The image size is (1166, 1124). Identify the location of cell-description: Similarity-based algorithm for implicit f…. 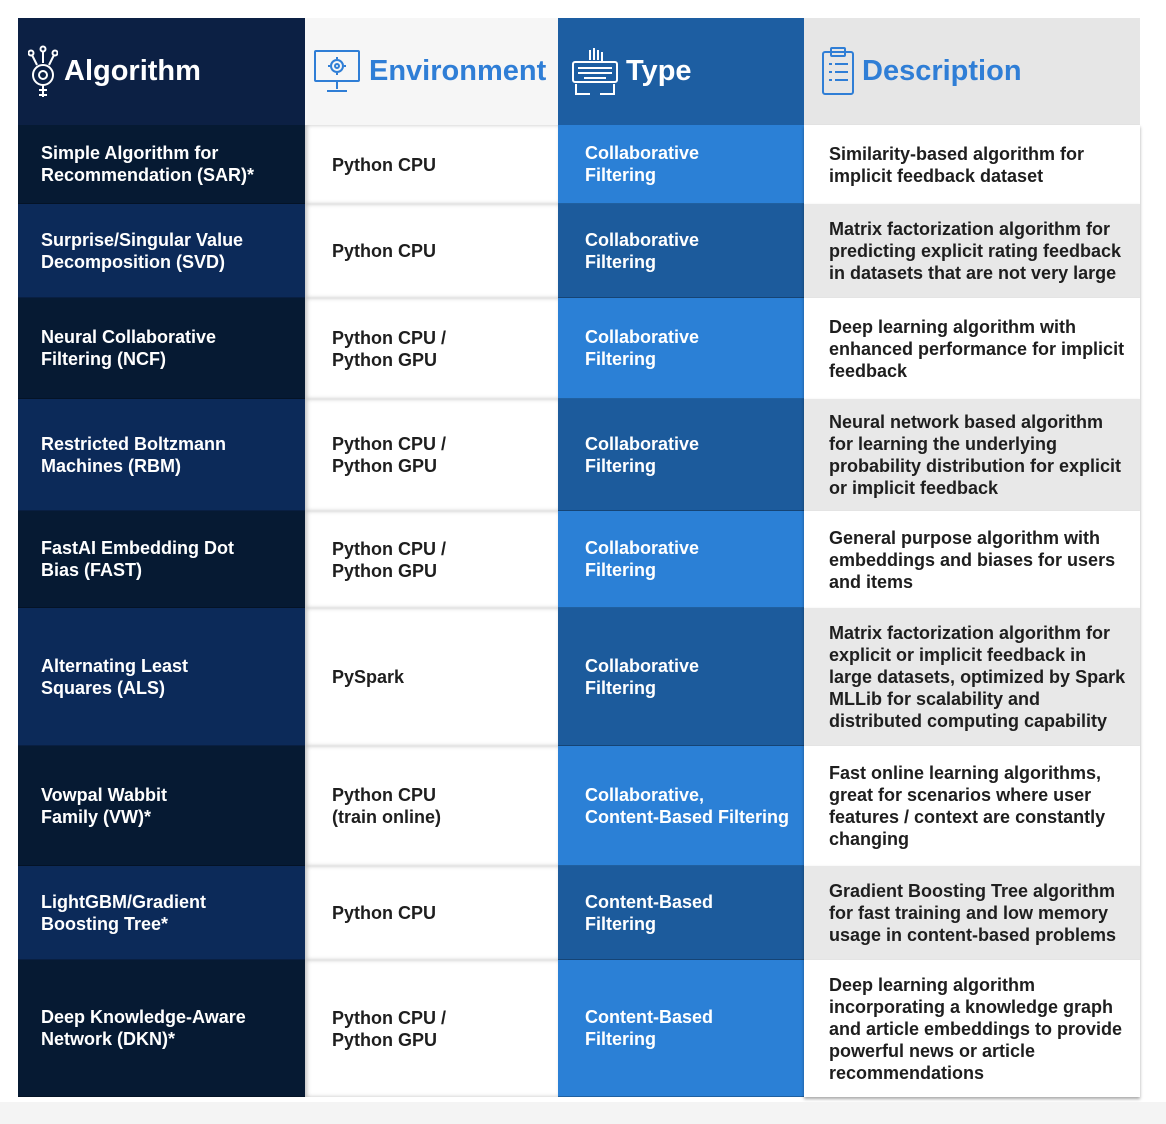
(972, 164).